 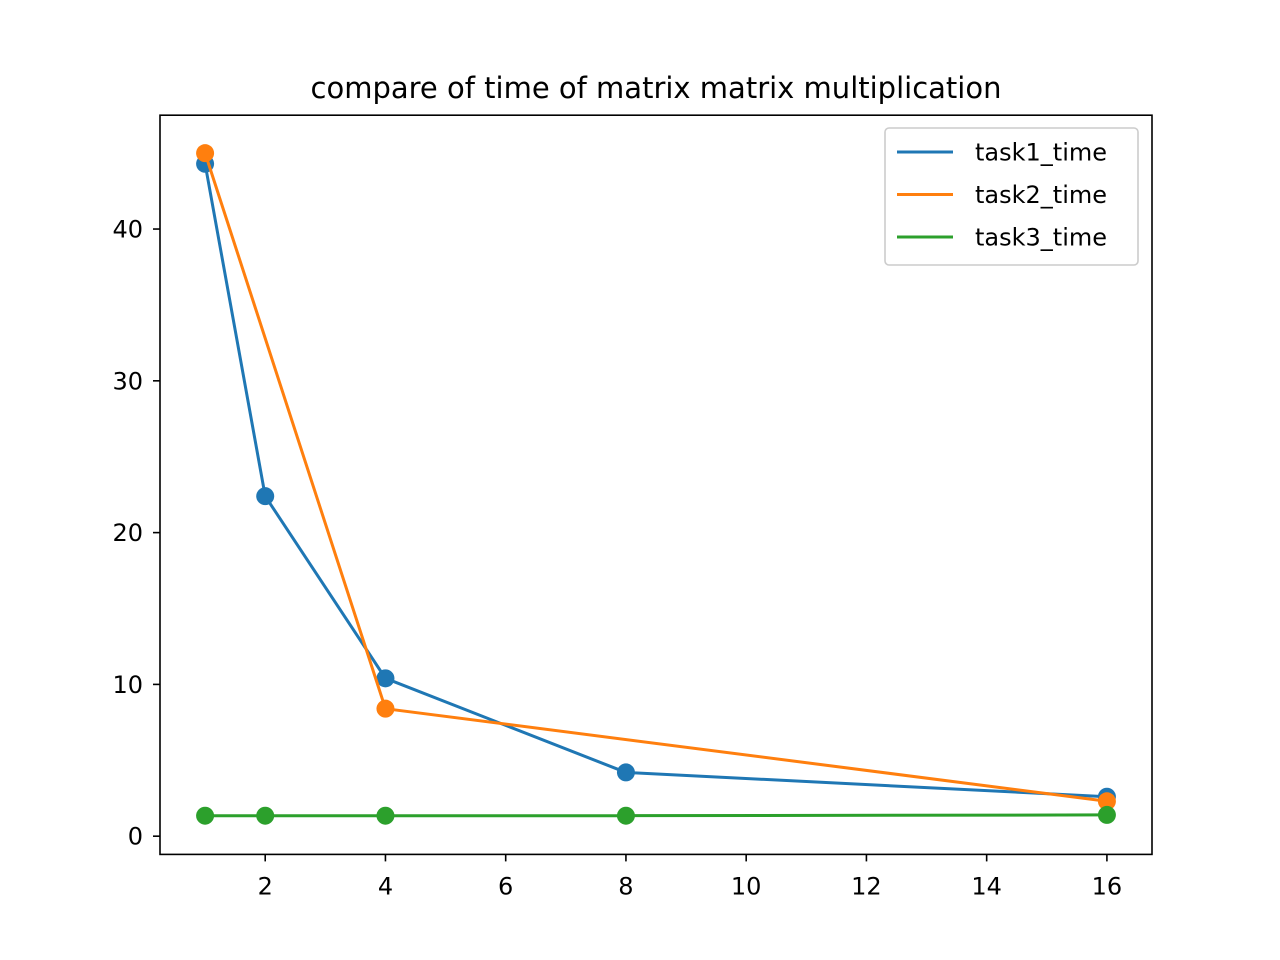 I want to click on x-tick-label: 8, so click(x=625, y=886).